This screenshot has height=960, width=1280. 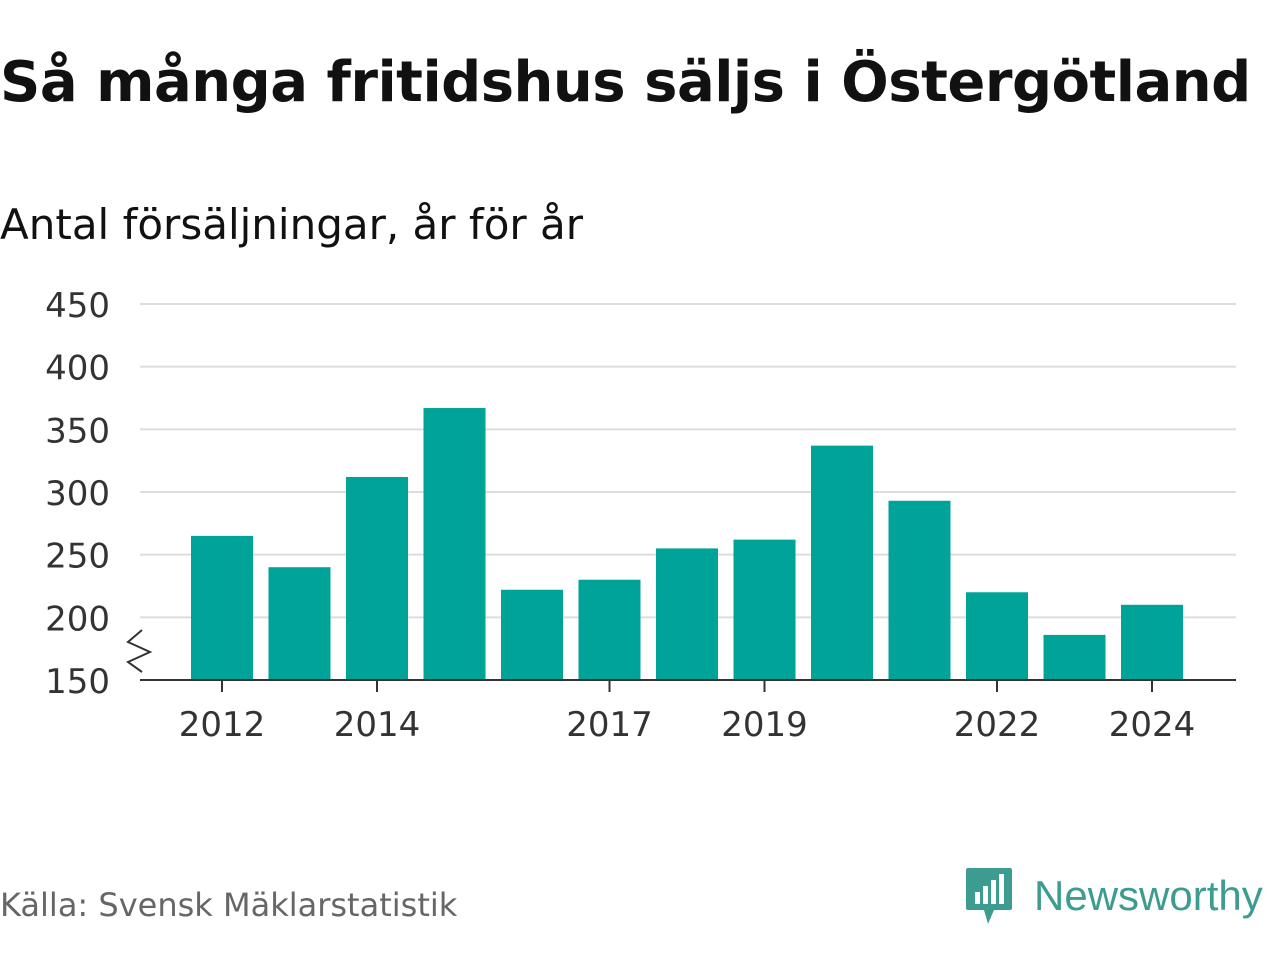 I want to click on x-tick-label: 2014, so click(x=377, y=725).